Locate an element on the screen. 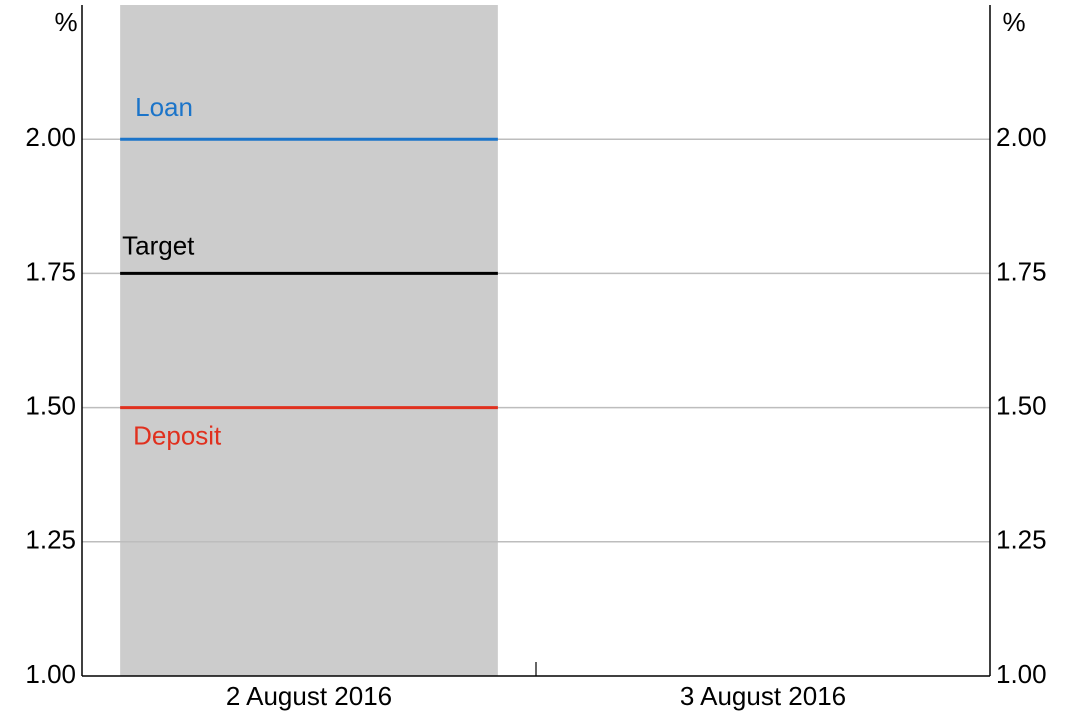 The image size is (1066, 720). y-tick-label-left: 1.50 is located at coordinates (50, 405).